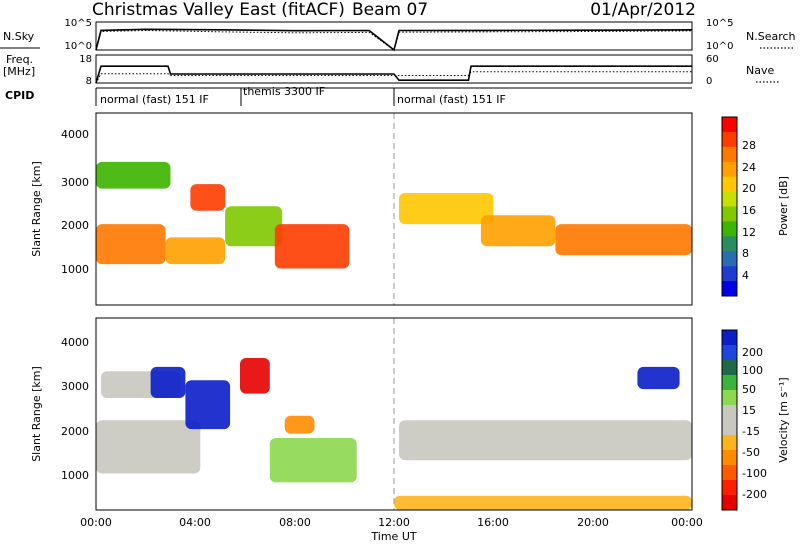 The width and height of the screenshot is (800, 554). What do you see at coordinates (218, 10) in the screenshot?
I see `figure-title: Christmas Valley East (fitACF)` at bounding box center [218, 10].